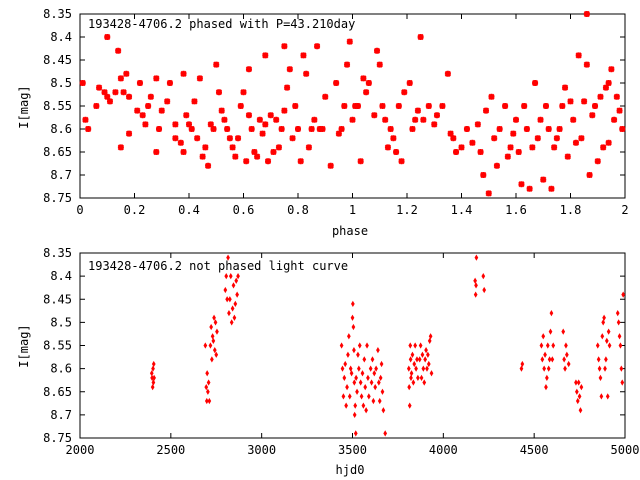 The height and width of the screenshot is (480, 640). Describe the element at coordinates (350, 231) in the screenshot. I see `x-axis-title-phased: phase` at that location.